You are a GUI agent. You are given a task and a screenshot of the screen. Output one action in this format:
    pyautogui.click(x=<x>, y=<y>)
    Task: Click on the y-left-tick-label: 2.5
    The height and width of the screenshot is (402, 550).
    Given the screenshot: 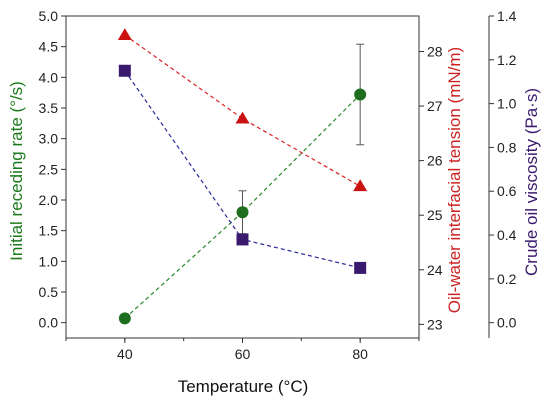 What is the action you would take?
    pyautogui.click(x=49, y=169)
    